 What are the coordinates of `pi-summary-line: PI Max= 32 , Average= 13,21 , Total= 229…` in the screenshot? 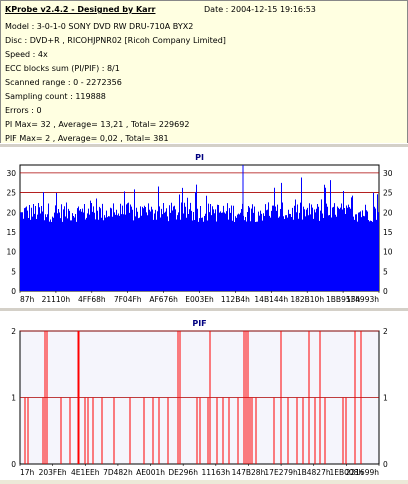 It's located at (97, 124).